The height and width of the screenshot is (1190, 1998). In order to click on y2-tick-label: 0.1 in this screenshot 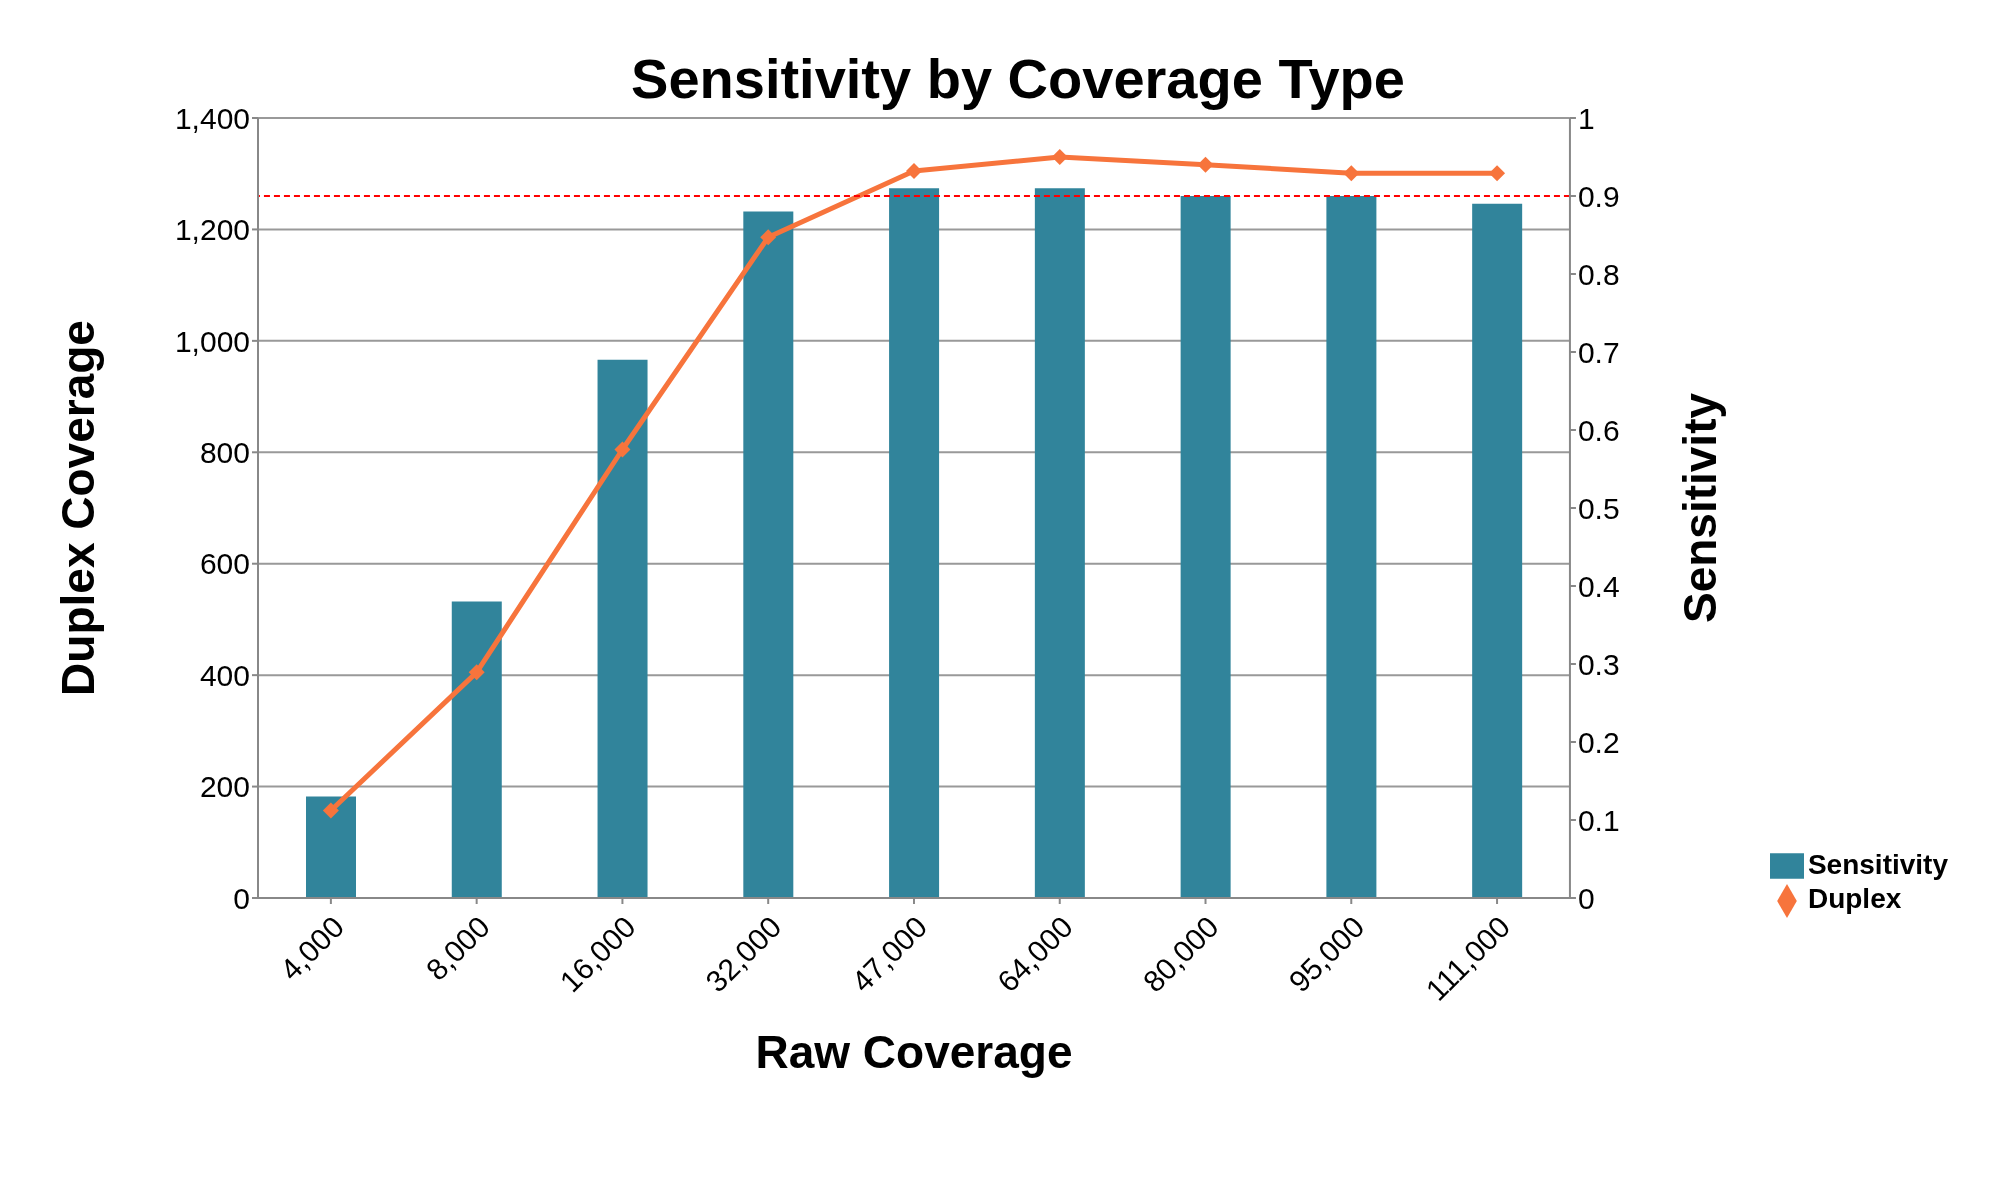, I will do `click(1598, 820)`.